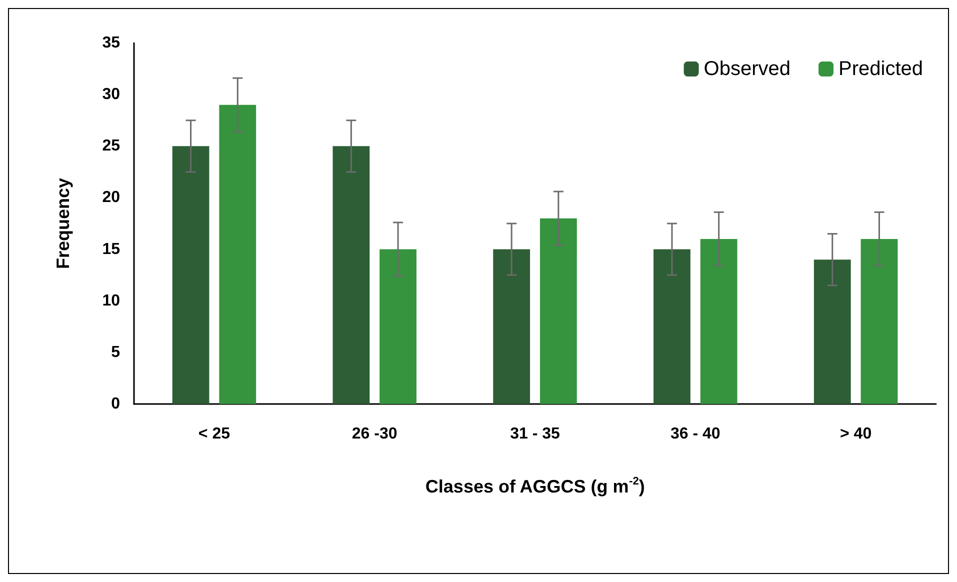  Describe the element at coordinates (695, 434) in the screenshot. I see `x-tick-label: 36 - 40` at that location.